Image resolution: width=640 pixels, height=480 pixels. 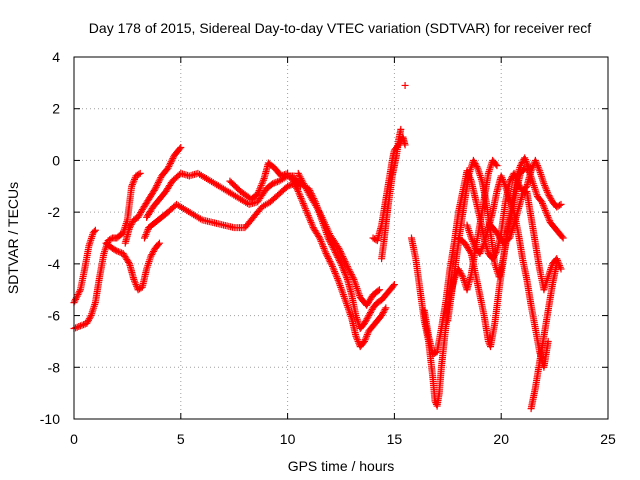 I want to click on y-tick-label: 2, so click(x=56, y=109).